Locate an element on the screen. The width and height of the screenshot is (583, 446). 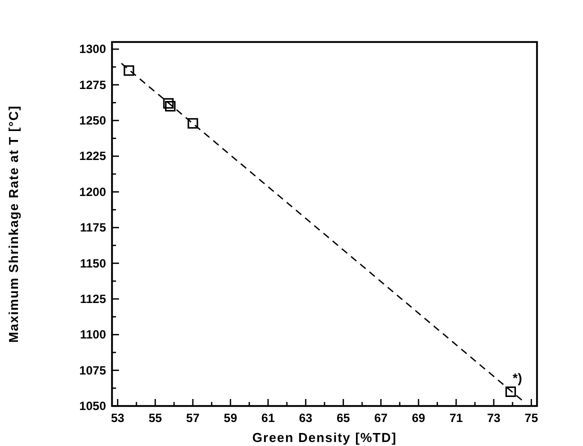
y-tick-label: 1125 is located at coordinates (93, 299).